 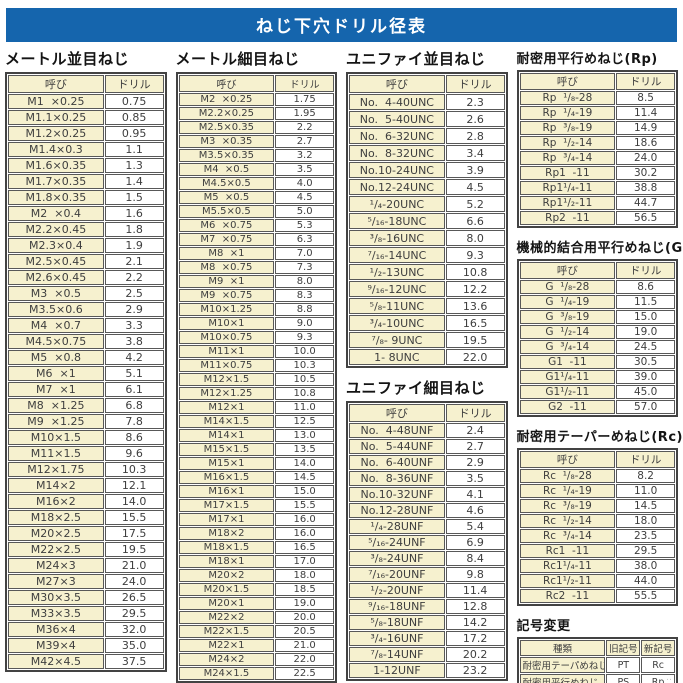 I want to click on drill-diameter-cell: 37.5, so click(x=134, y=661).